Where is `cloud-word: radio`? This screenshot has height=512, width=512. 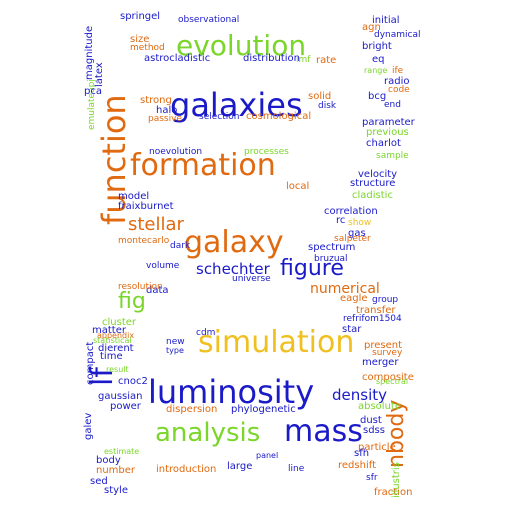
cloud-word: radio is located at coordinates (397, 81).